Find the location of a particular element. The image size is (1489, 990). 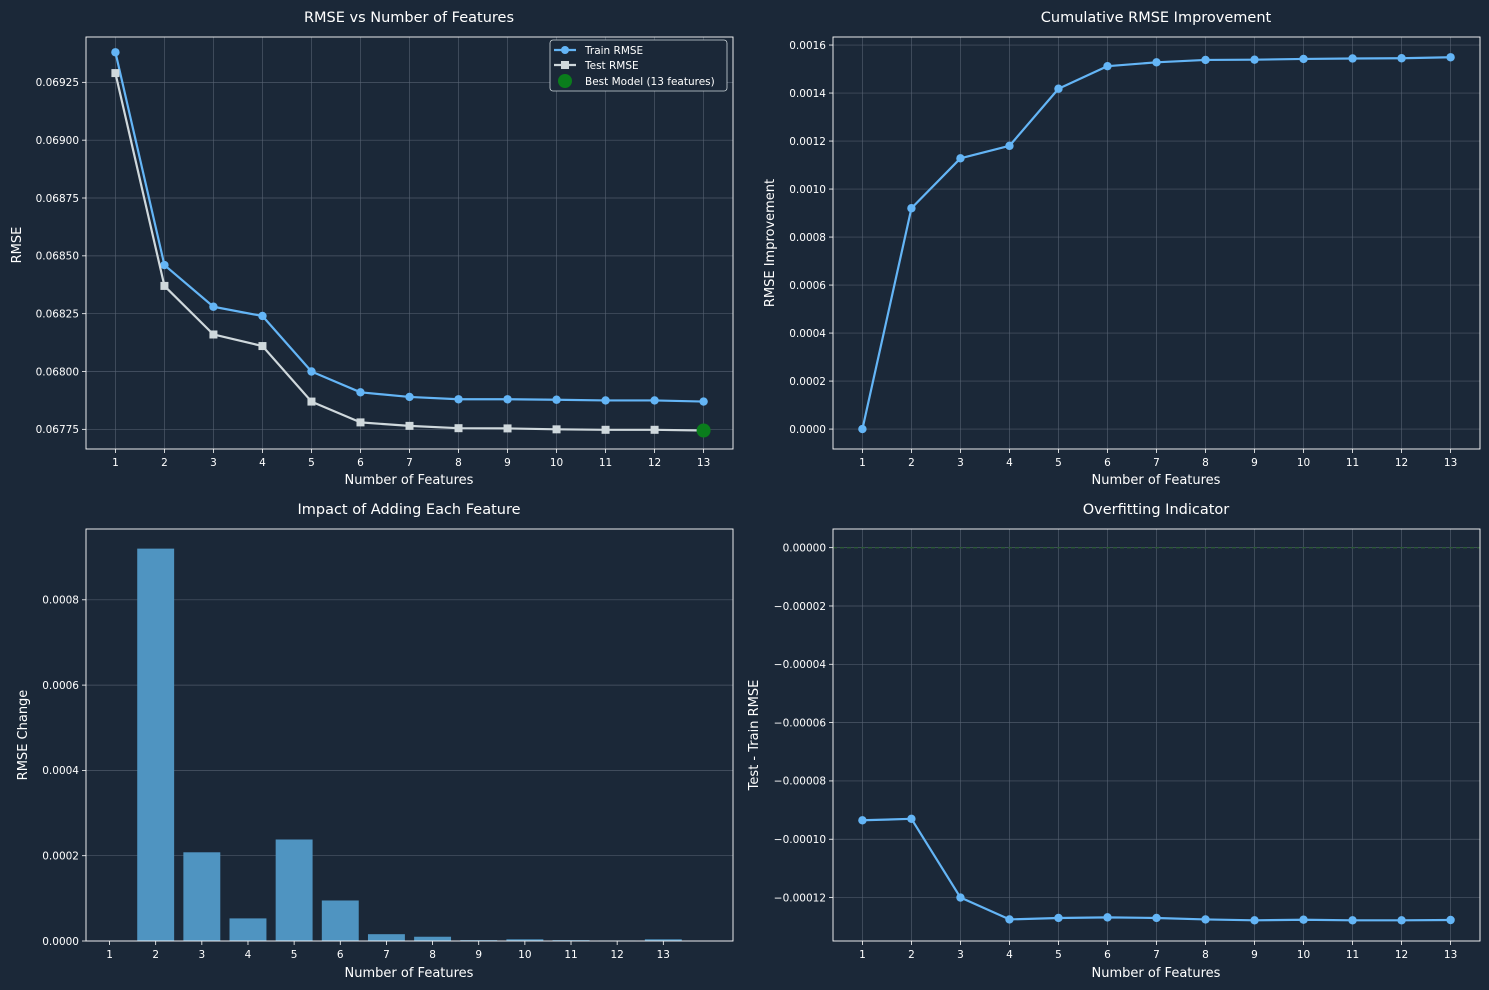

y-tick-label: −0.00006 is located at coordinates (800, 723).